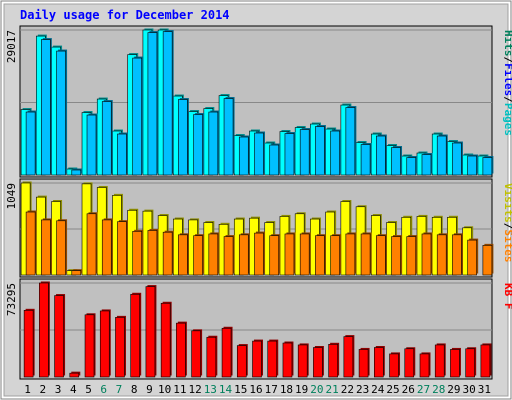  Describe the element at coordinates (11, 46) in the screenshot. I see `y-max-label: 29017` at that location.